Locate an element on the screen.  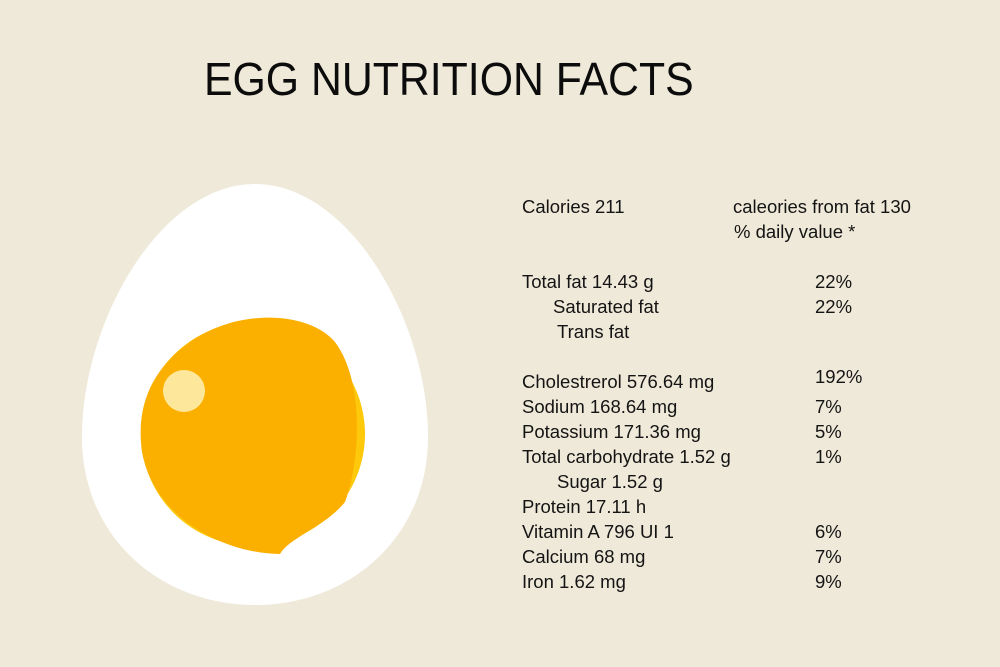
daily-value-label: % daily value * is located at coordinates (795, 231).